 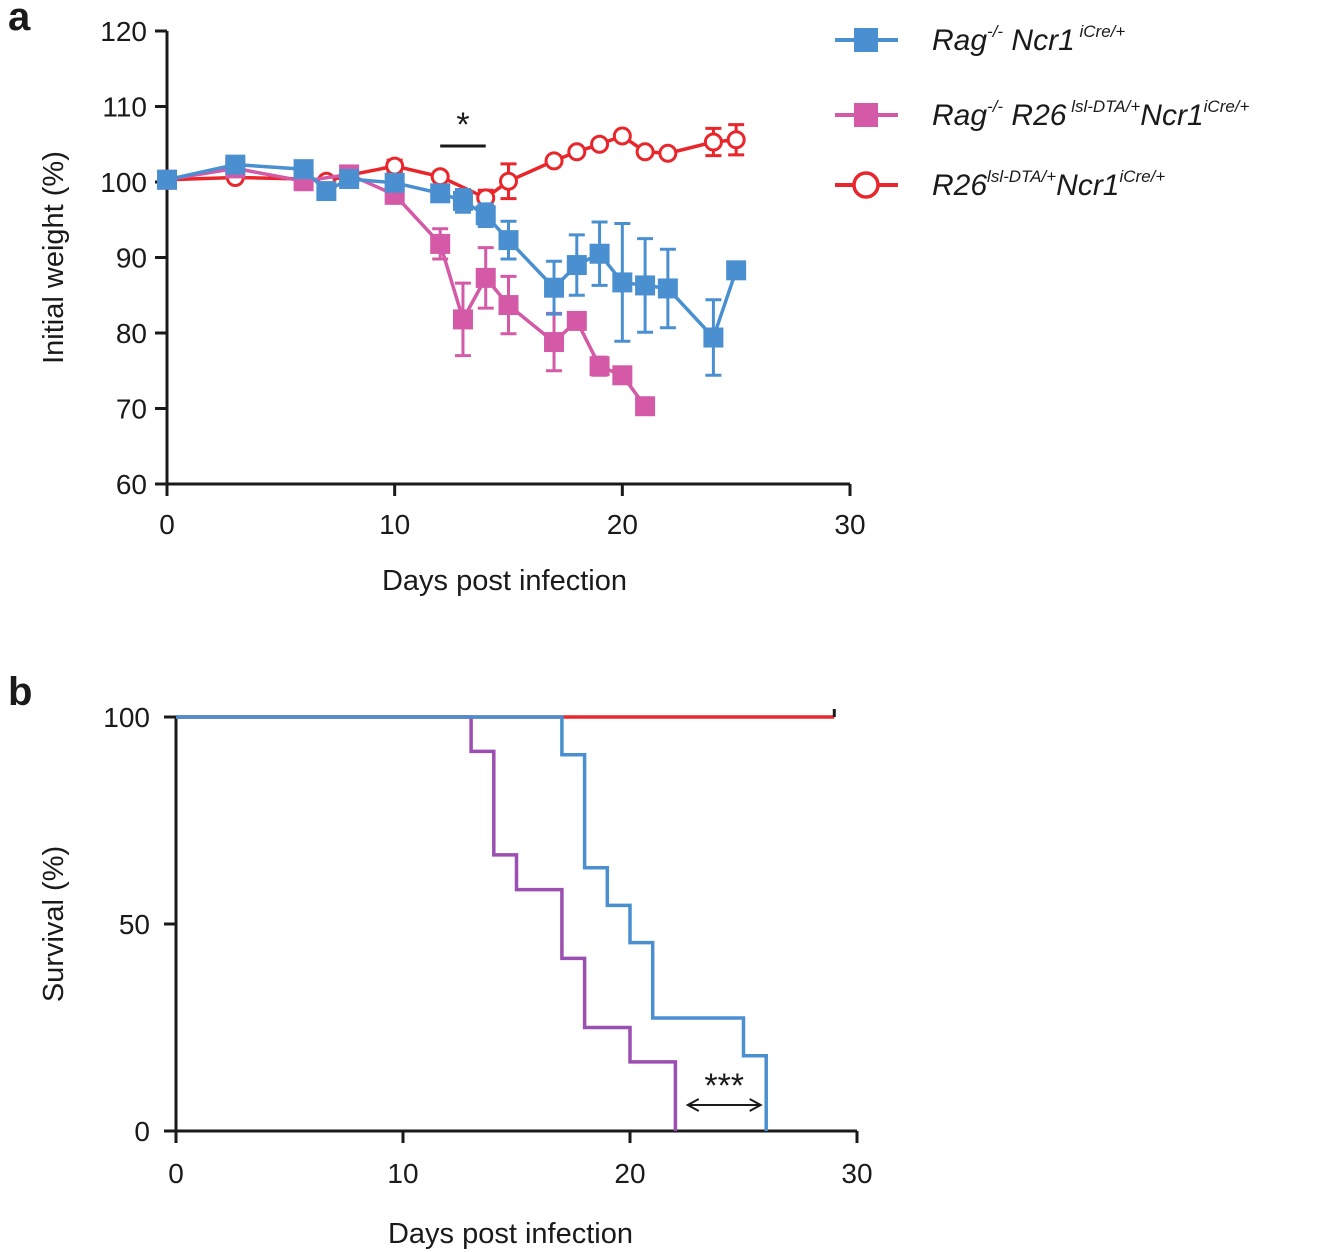 I want to click on legend-label: Rag-/- Ncr1 iCre/+, so click(x=1028, y=39).